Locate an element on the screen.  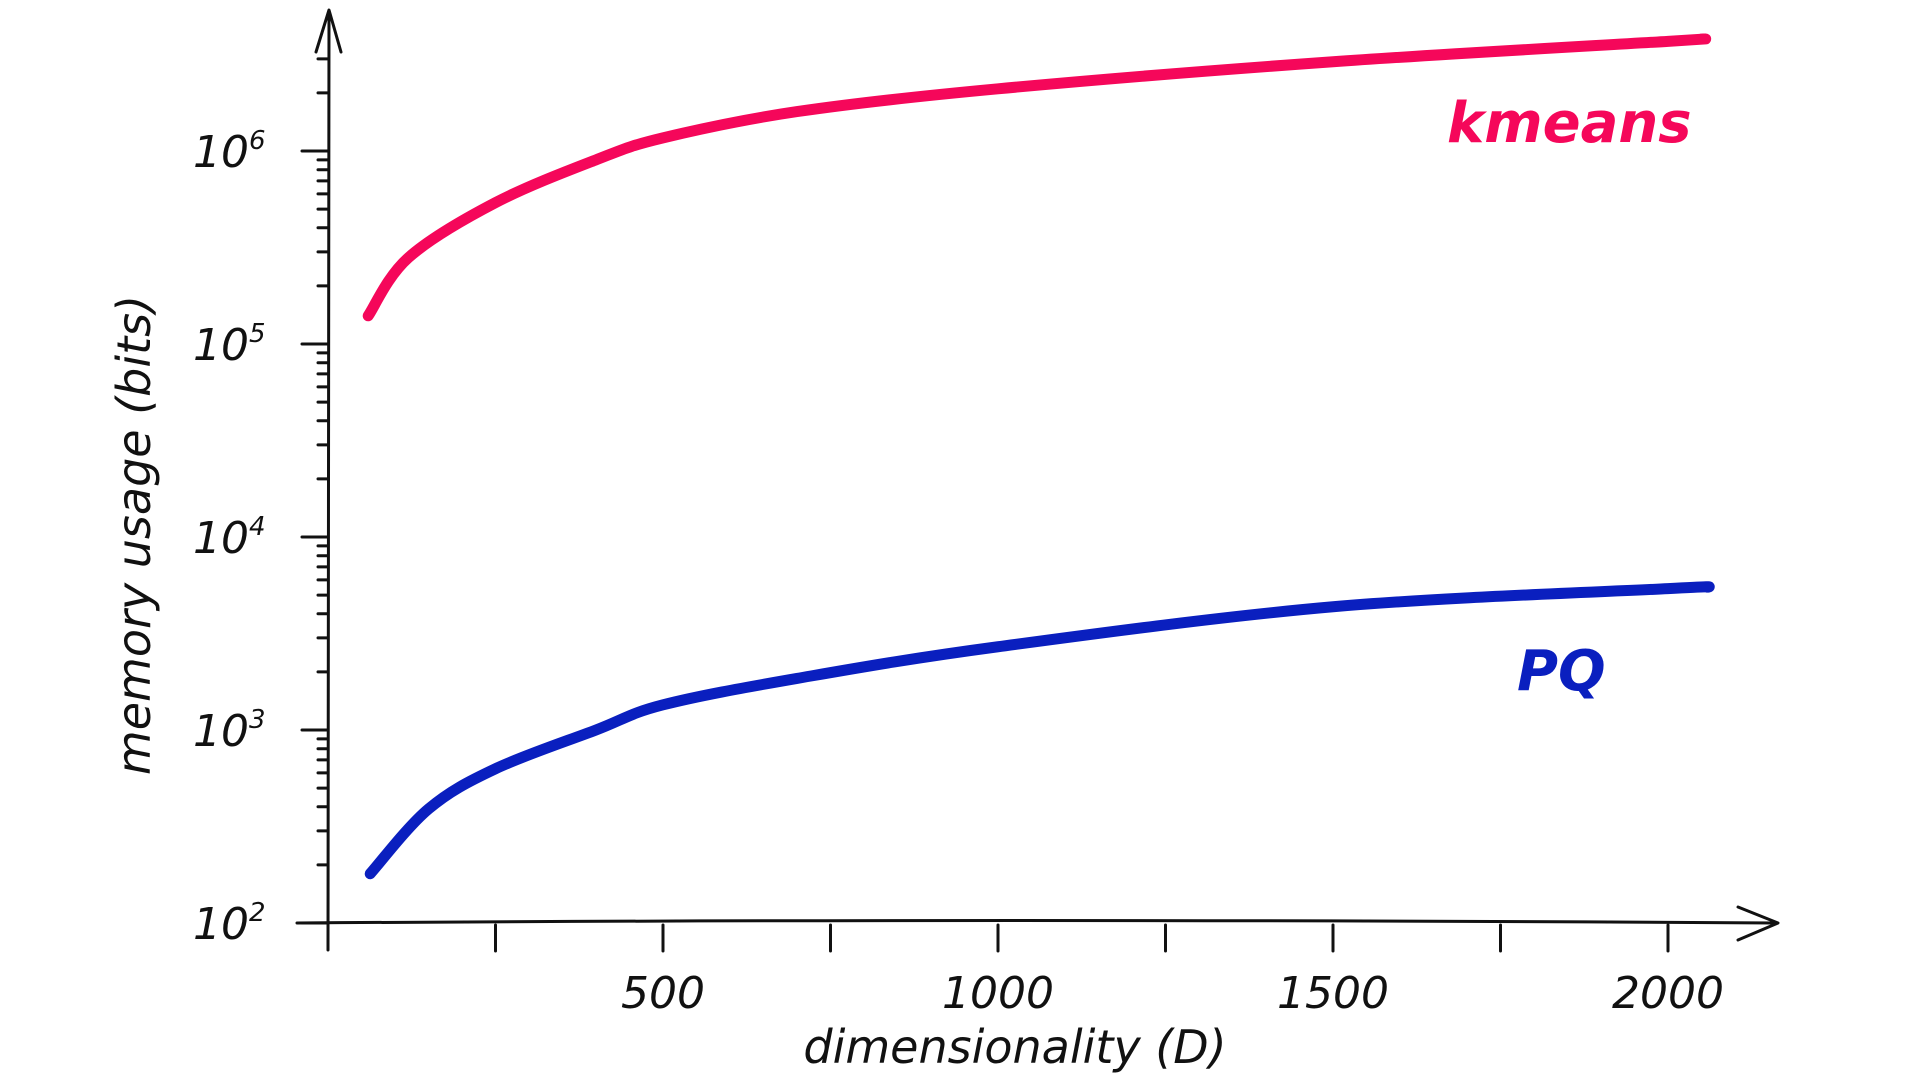
y-axis-arrow is located at coordinates (328, 31).